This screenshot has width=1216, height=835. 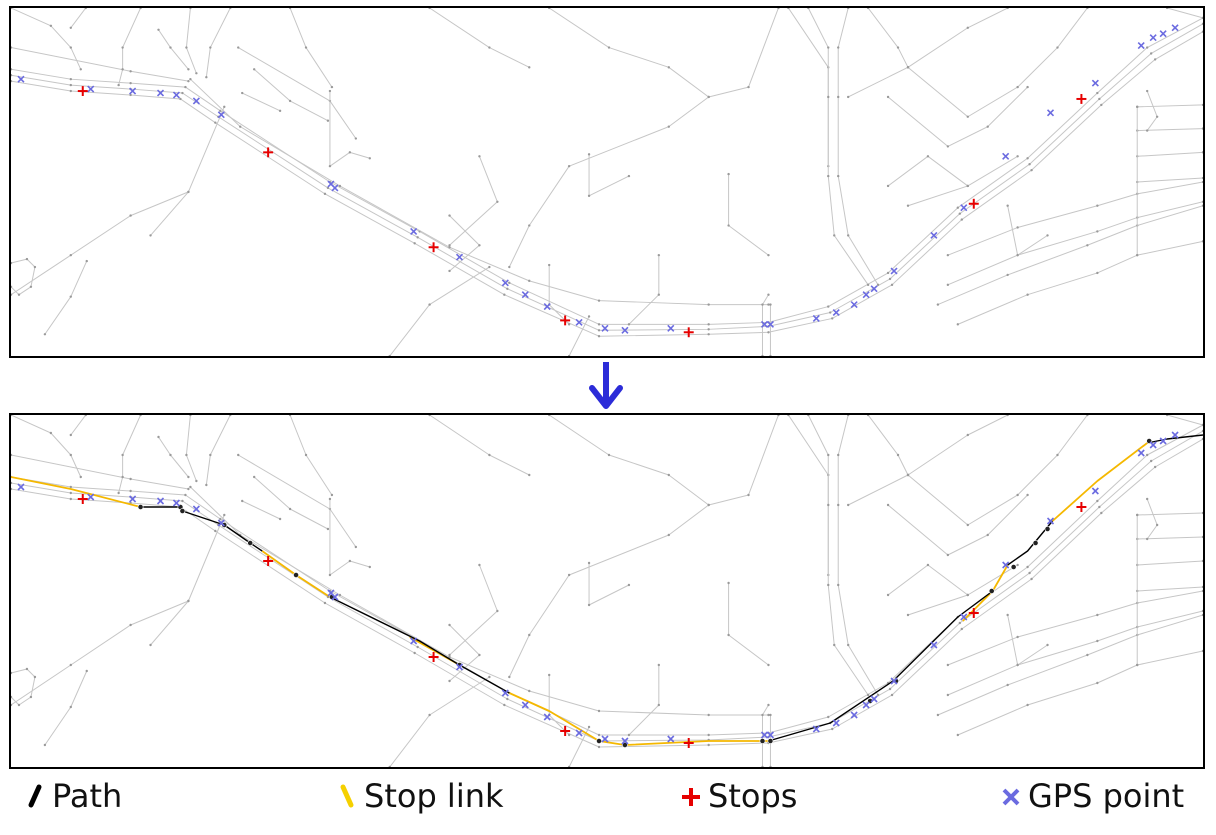 I want to click on legend-stops: Stops, so click(x=738, y=796).